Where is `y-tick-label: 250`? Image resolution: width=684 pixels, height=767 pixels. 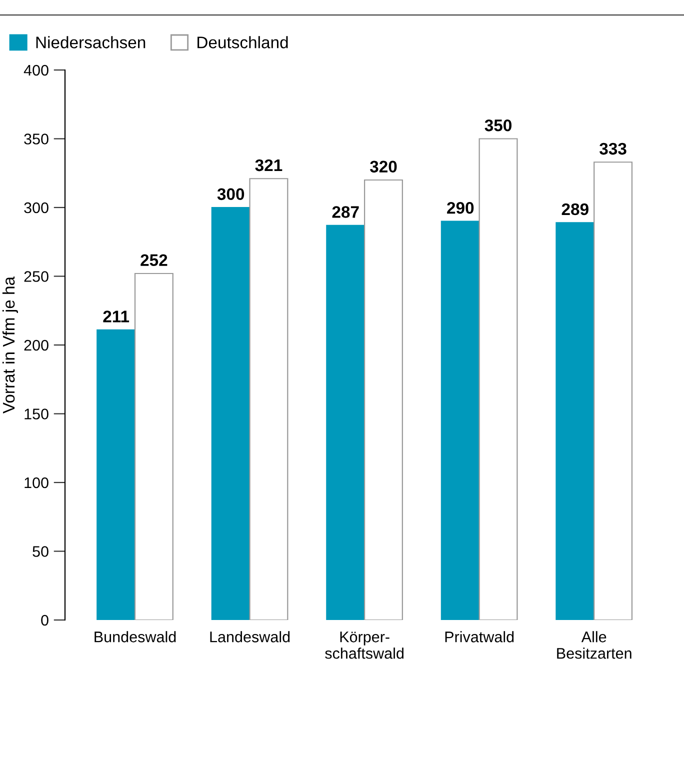 y-tick-label: 250 is located at coordinates (36, 276).